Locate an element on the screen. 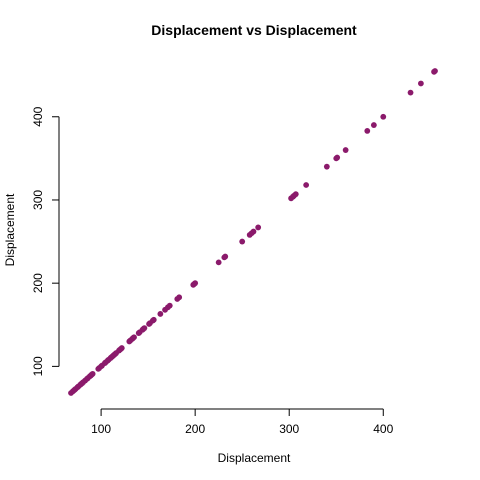  y-tick-label: 400 is located at coordinates (38, 116).